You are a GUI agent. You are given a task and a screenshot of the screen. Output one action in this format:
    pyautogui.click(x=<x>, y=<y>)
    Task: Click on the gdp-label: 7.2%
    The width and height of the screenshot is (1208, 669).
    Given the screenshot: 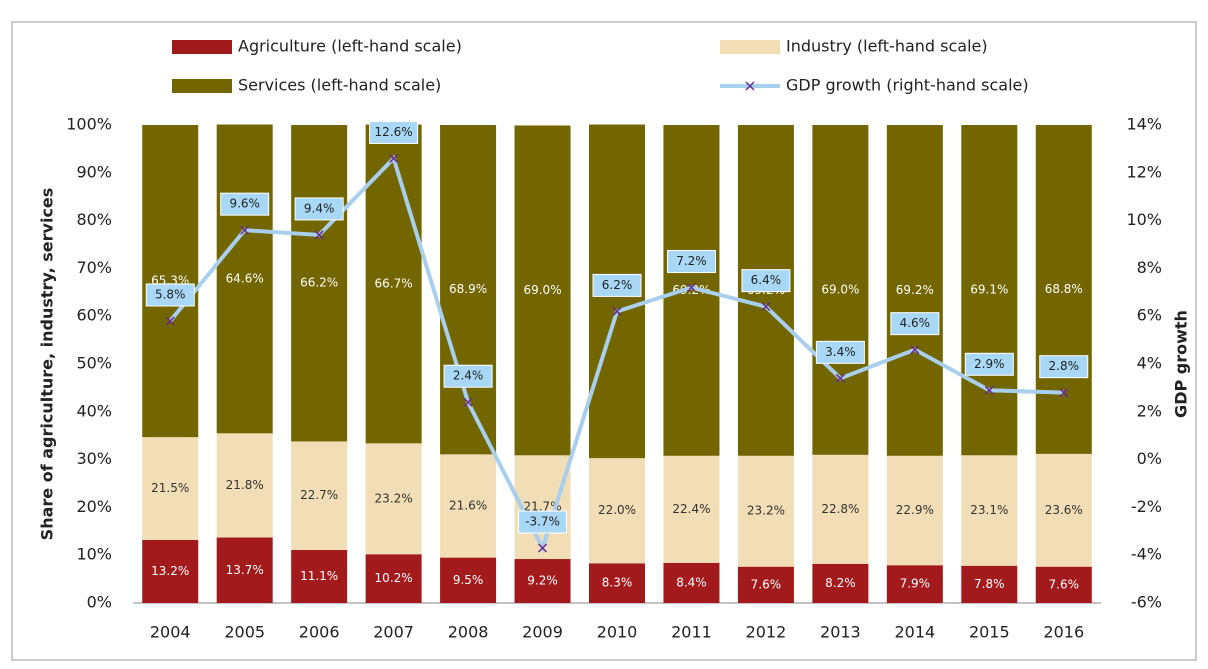 What is the action you would take?
    pyautogui.click(x=691, y=261)
    